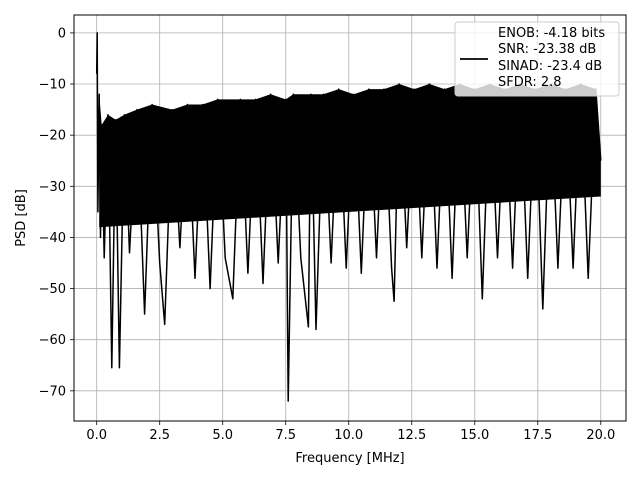  Describe the element at coordinates (52, 340) in the screenshot. I see `y-tick-label: −60` at that location.